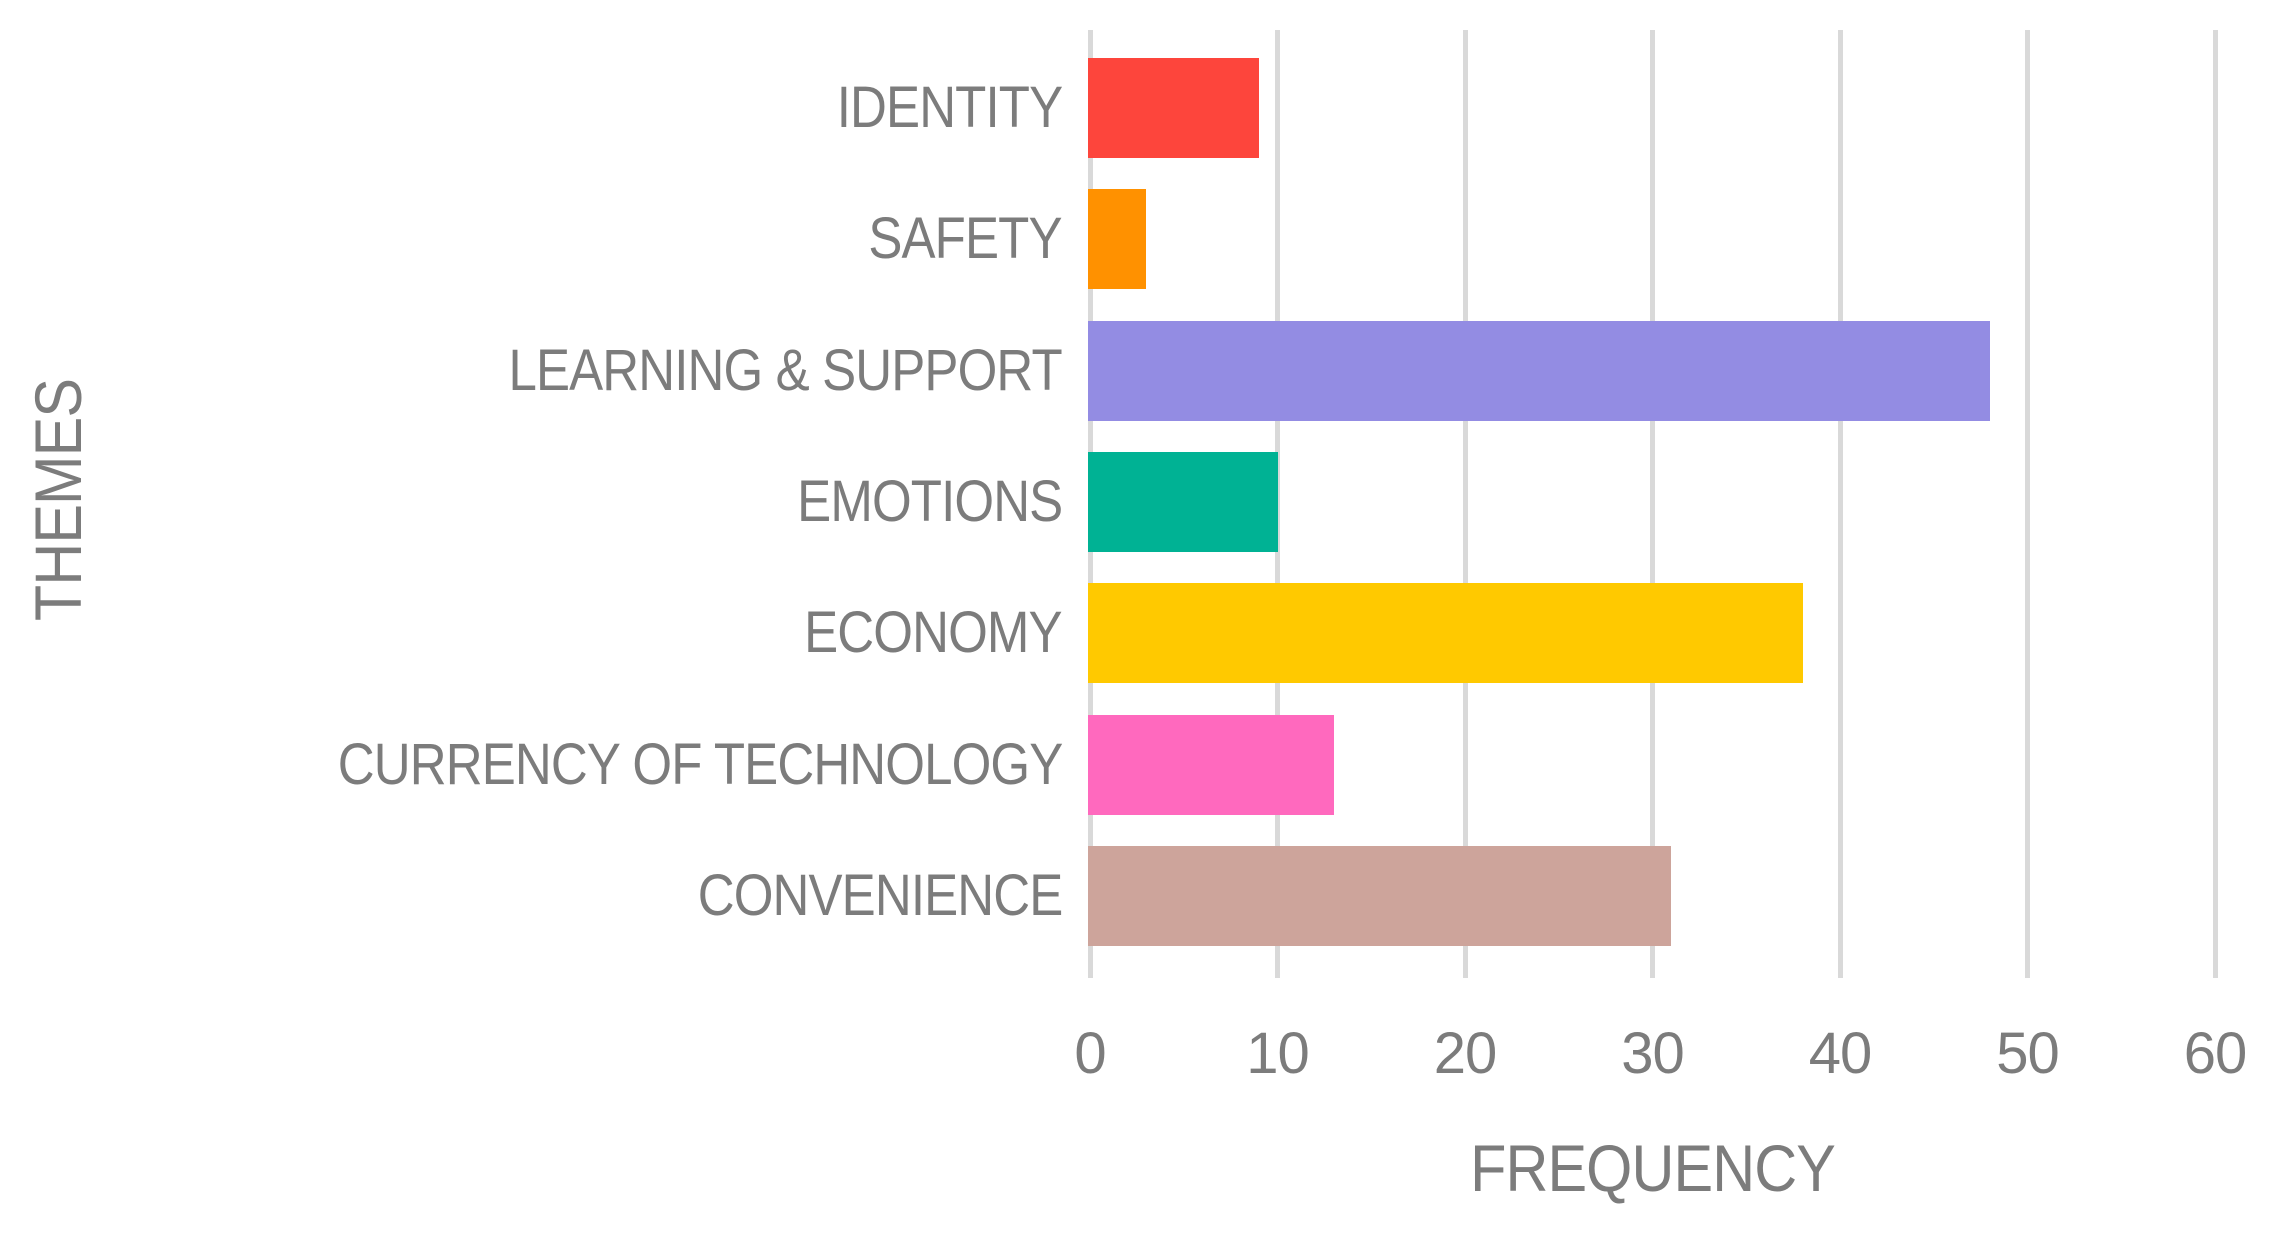  What do you see at coordinates (1538, 370) in the screenshot?
I see `bar-learning-support` at bounding box center [1538, 370].